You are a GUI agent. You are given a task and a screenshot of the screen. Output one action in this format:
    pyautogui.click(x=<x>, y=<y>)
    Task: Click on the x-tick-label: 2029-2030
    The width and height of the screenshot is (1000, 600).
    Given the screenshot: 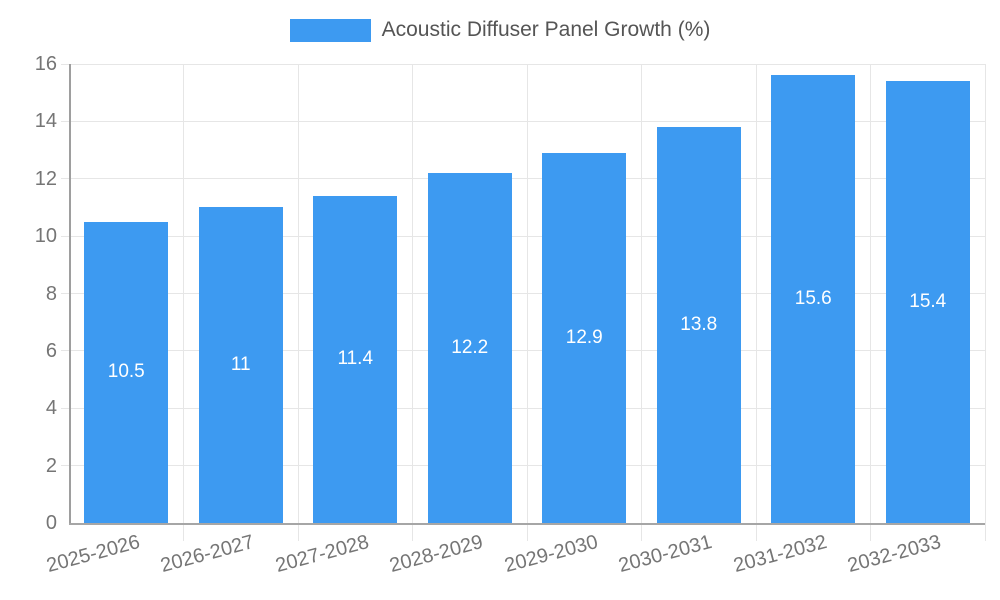 What is the action you would take?
    pyautogui.click(x=550, y=554)
    